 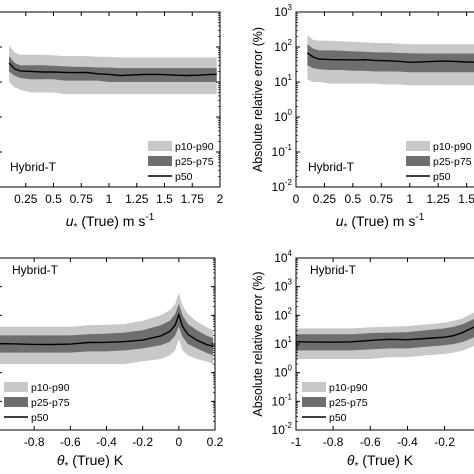 I want to click on x-tick-label: -1, so click(x=296, y=442).